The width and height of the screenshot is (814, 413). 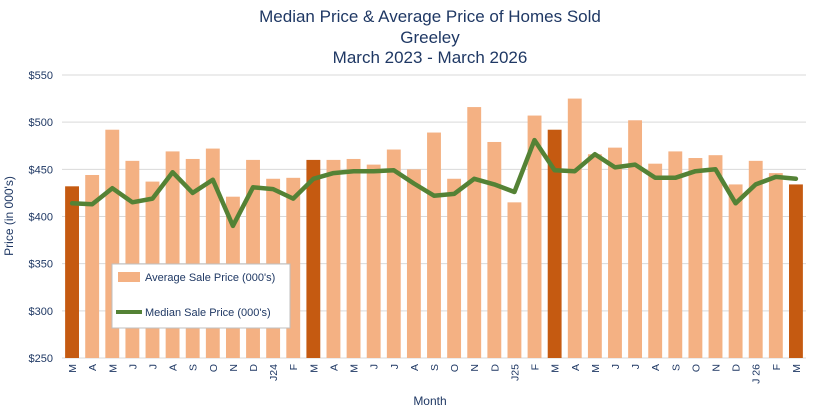 What do you see at coordinates (515, 372) in the screenshot?
I see `x-tick-label: J25` at bounding box center [515, 372].